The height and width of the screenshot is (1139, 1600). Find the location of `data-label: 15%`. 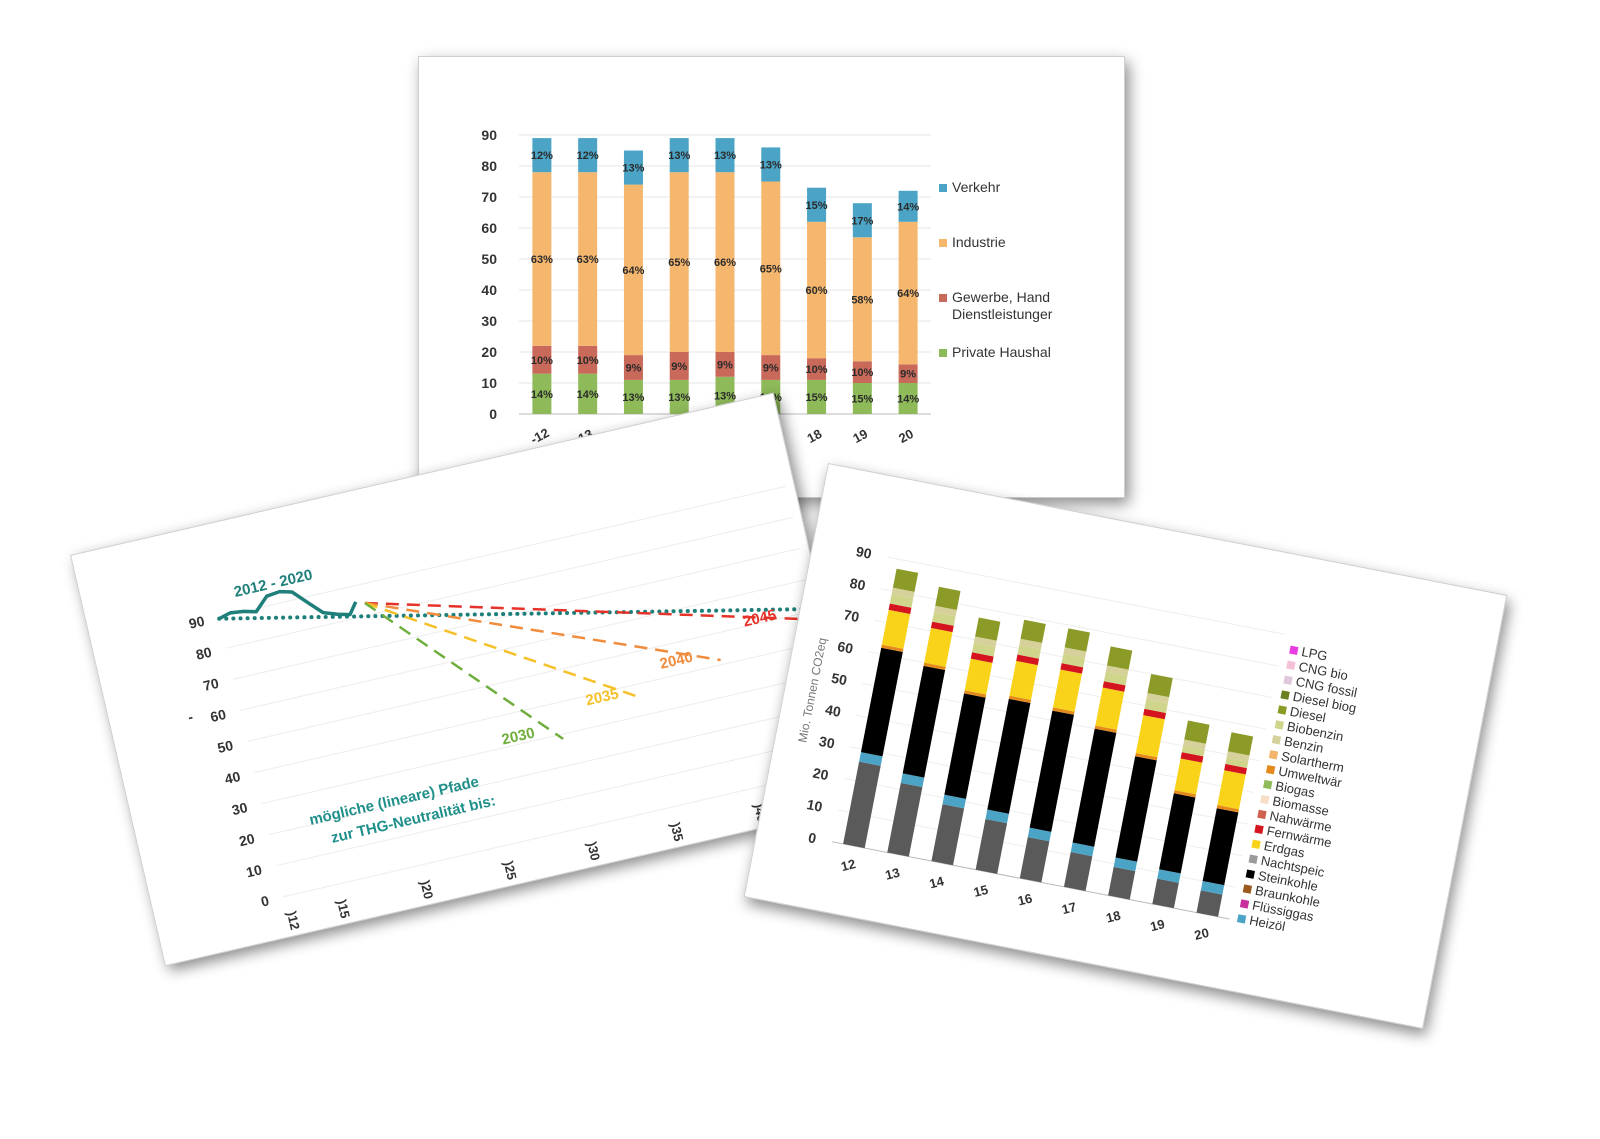

data-label: 15% is located at coordinates (862, 400).